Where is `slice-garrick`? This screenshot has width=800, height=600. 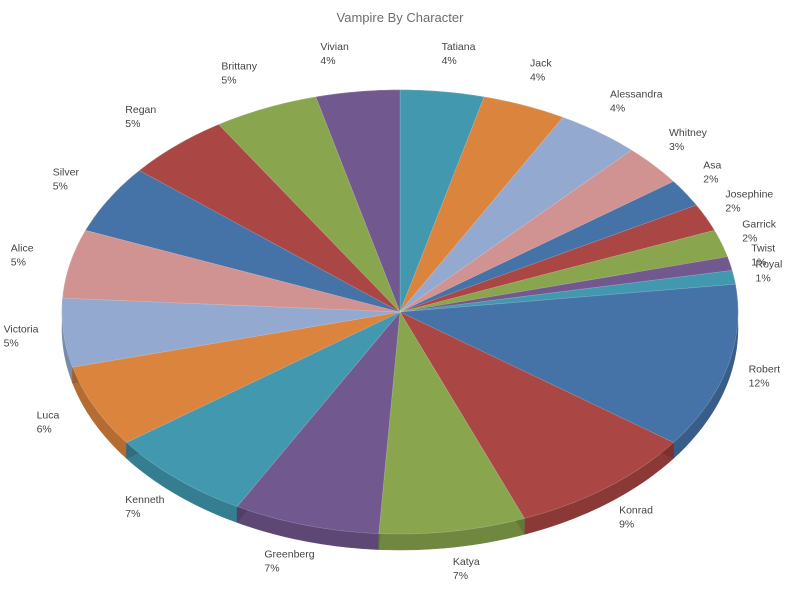 slice-garrick is located at coordinates (563, 271).